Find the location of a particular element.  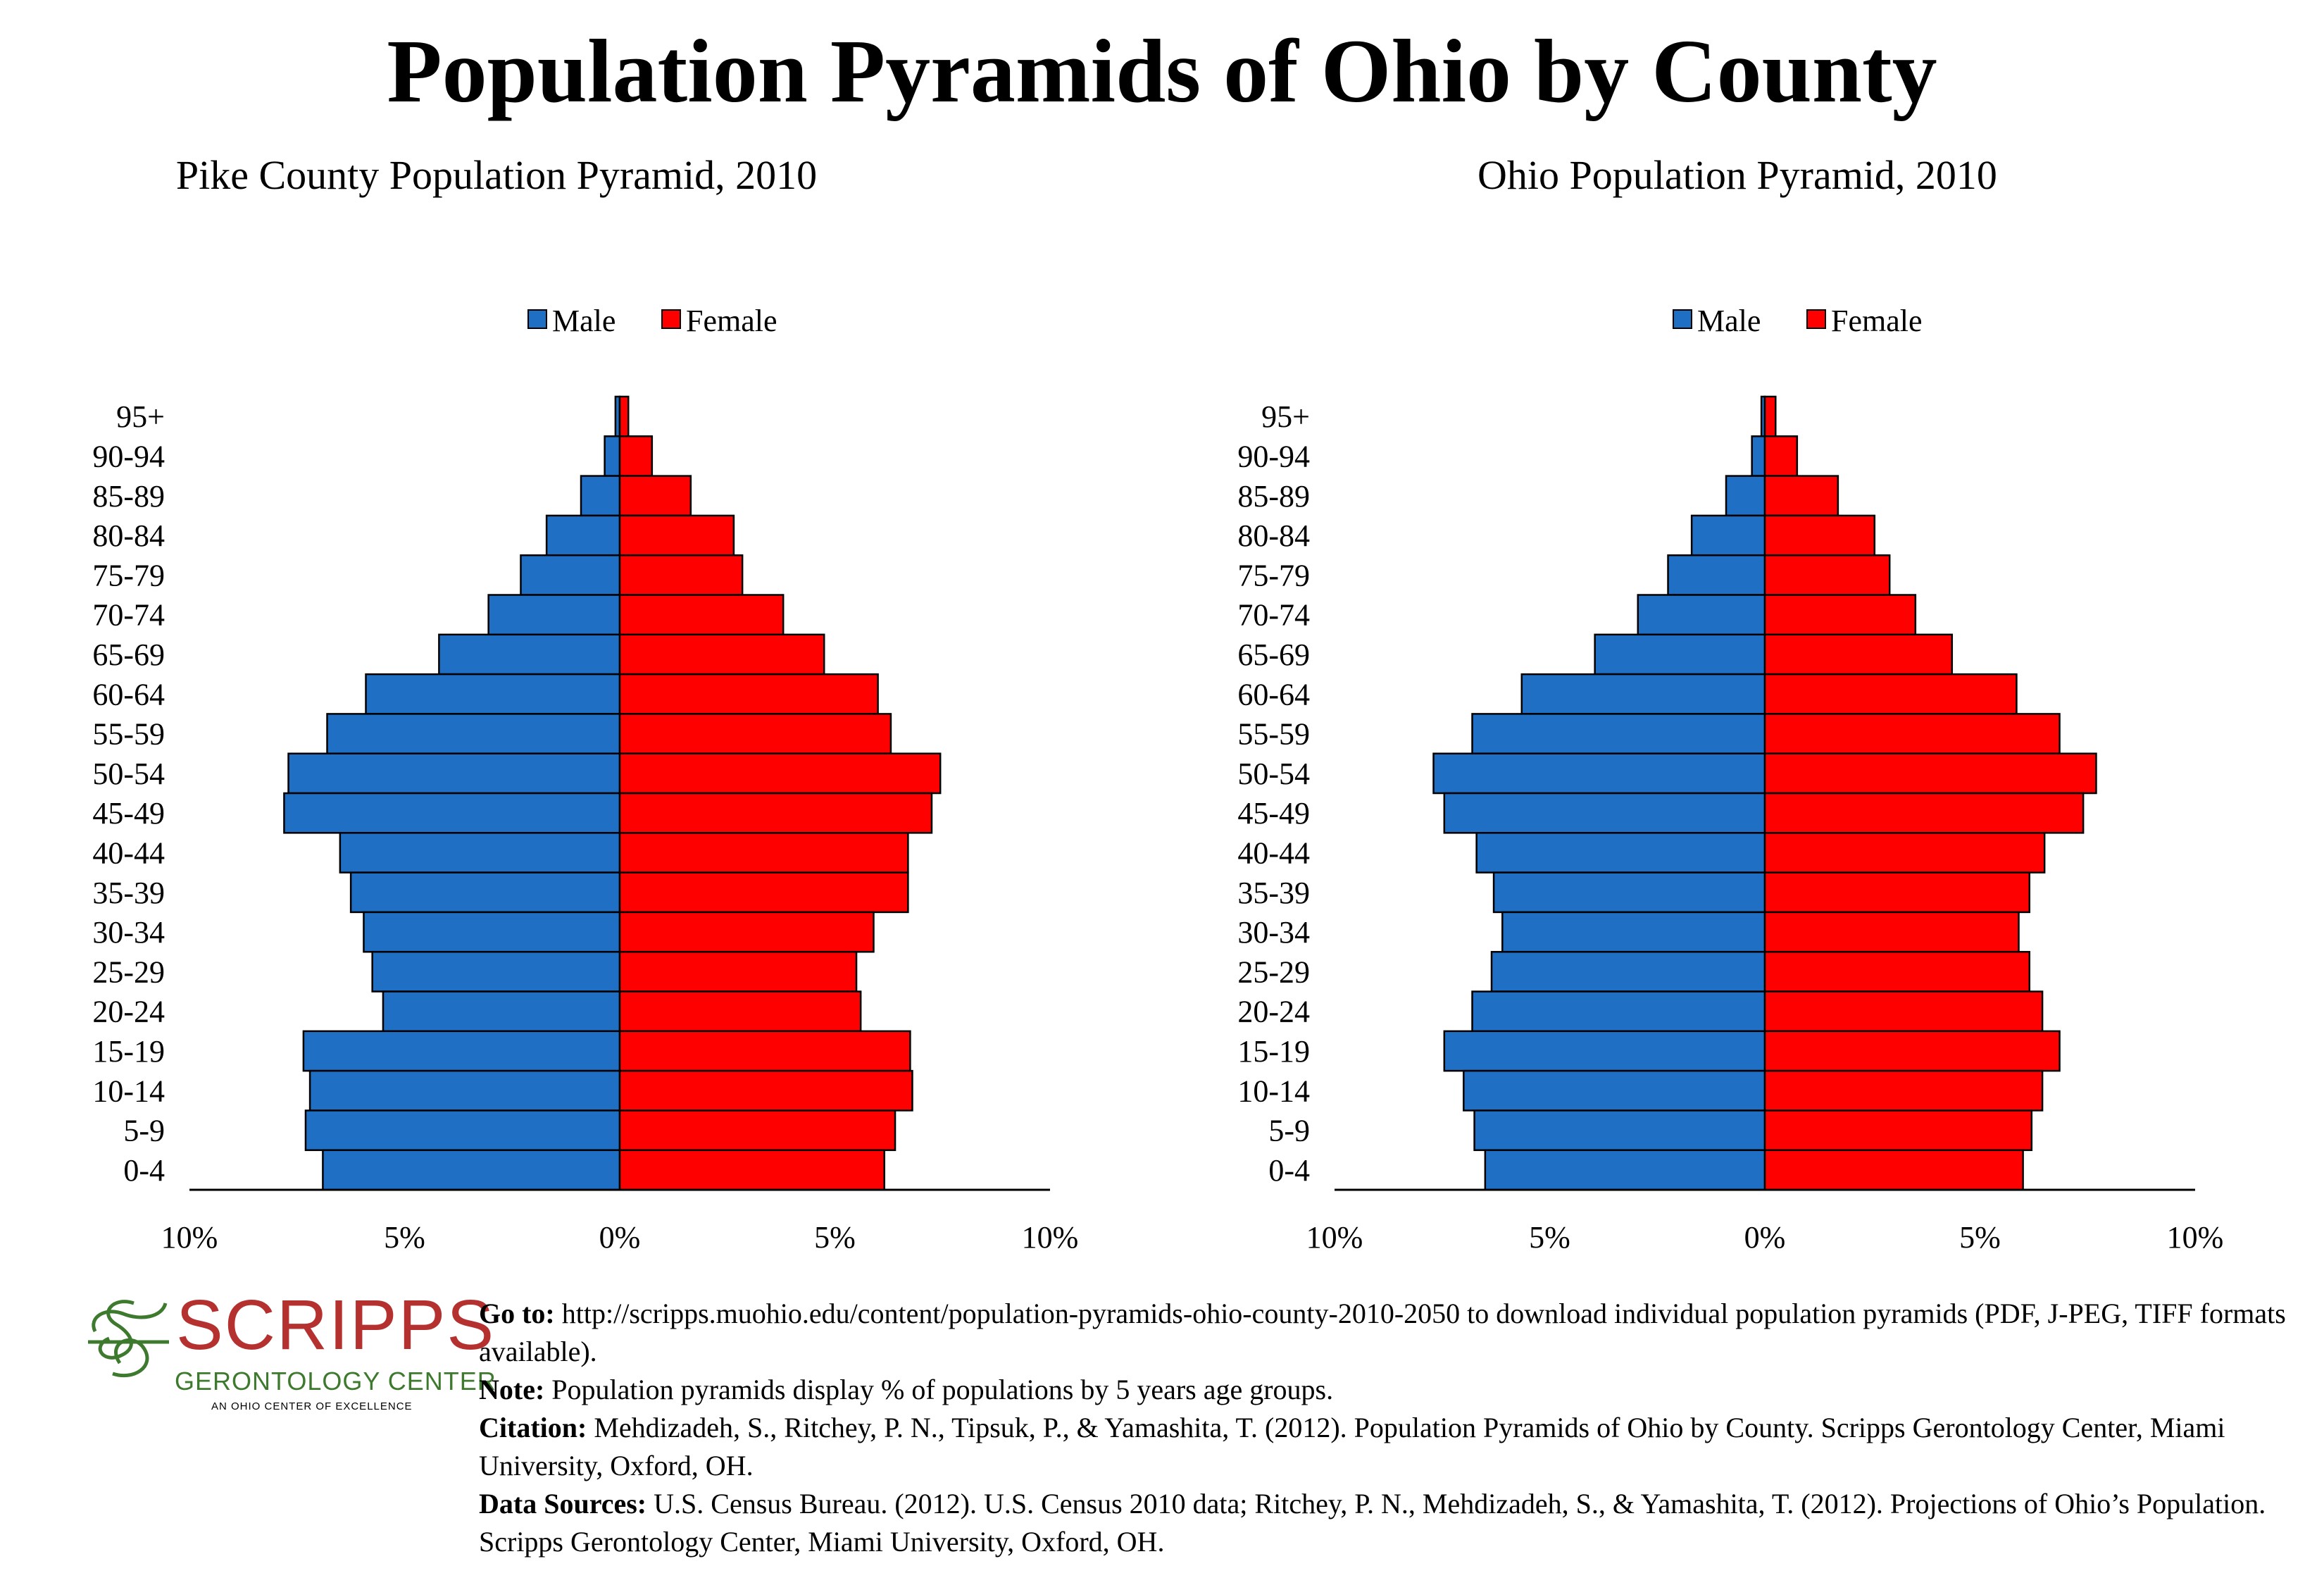

x-tick-label: 0% is located at coordinates (1765, 1237).